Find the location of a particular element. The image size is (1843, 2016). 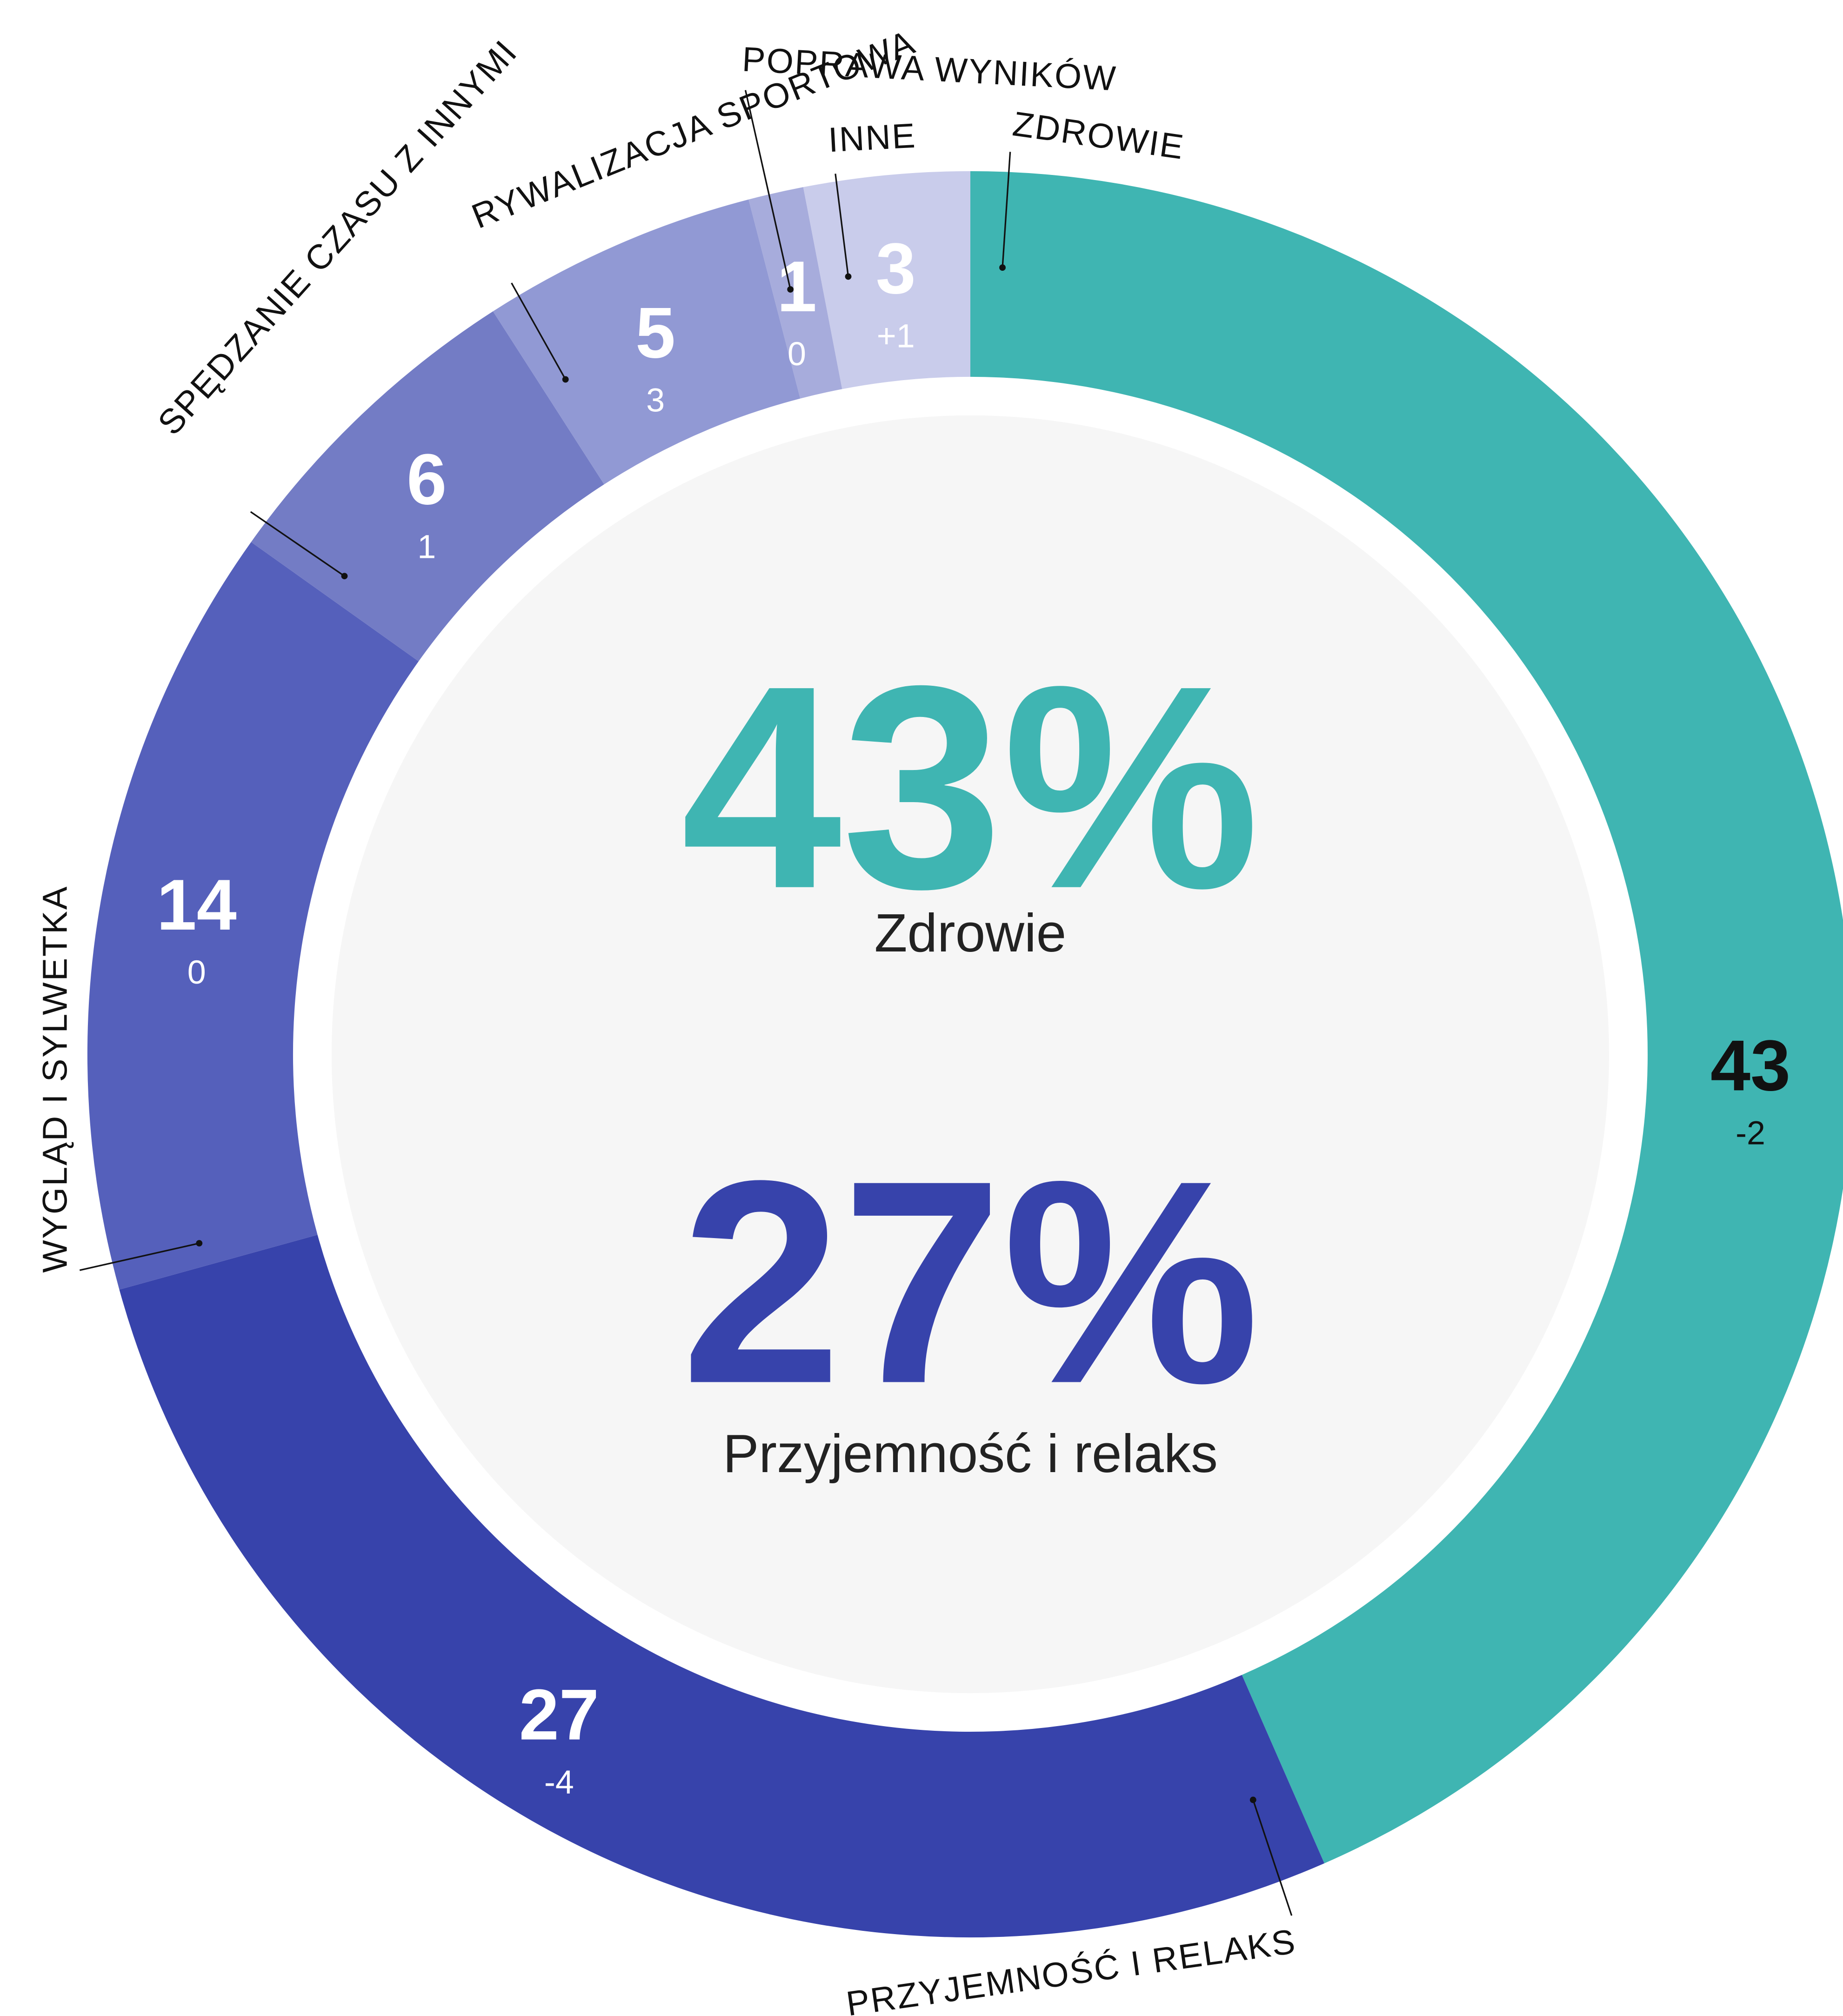

change-label: -4 is located at coordinates (559, 1782).